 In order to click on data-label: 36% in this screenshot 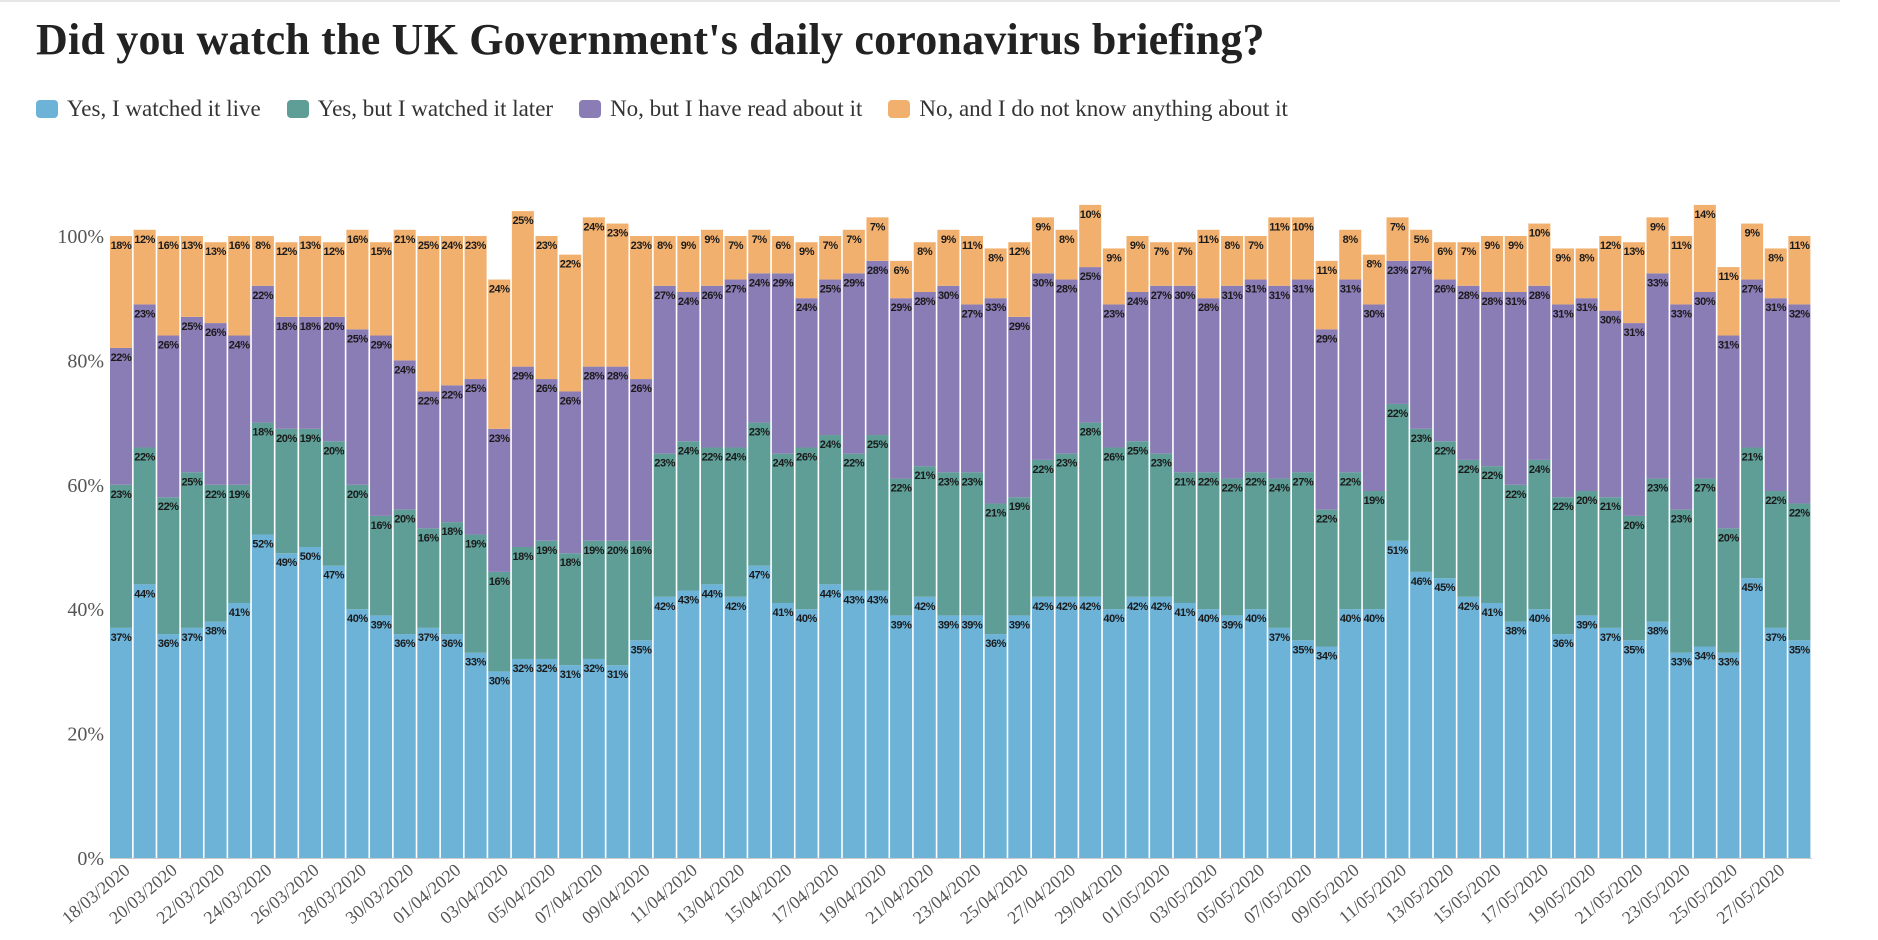, I will do `click(404, 644)`.